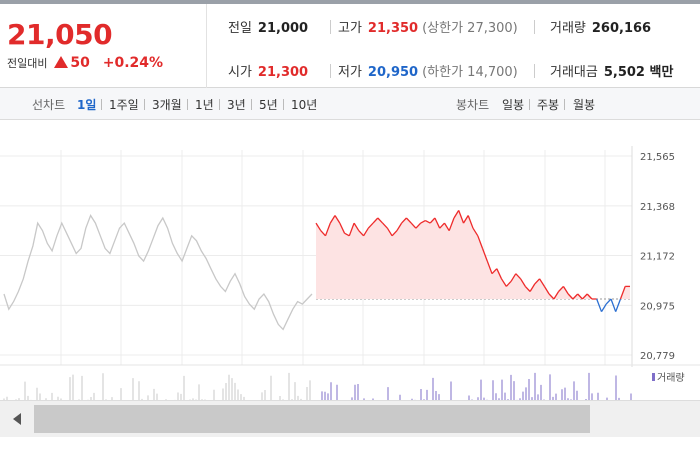 The image size is (700, 450). I want to click on open-label: 시가, so click(240, 72).